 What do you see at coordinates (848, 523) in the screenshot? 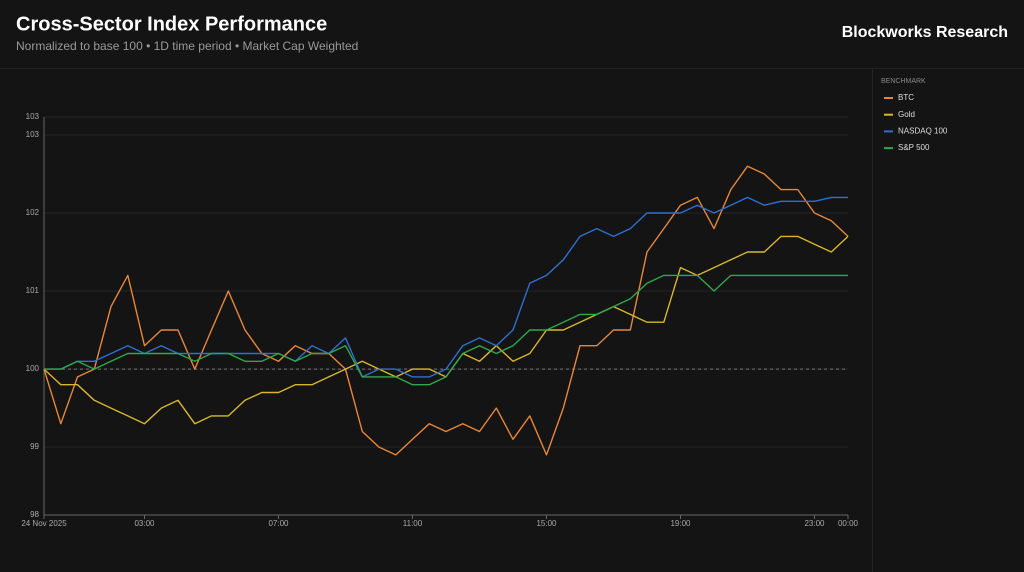
I see `x-tick-label: 00:00` at bounding box center [848, 523].